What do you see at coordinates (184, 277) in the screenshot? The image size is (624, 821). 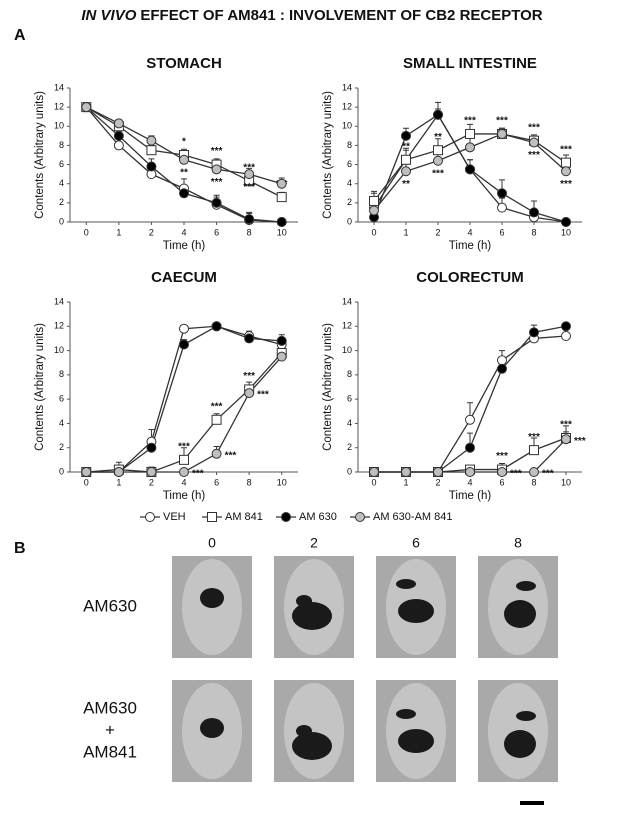 I see `chart-title: CAECUM` at bounding box center [184, 277].